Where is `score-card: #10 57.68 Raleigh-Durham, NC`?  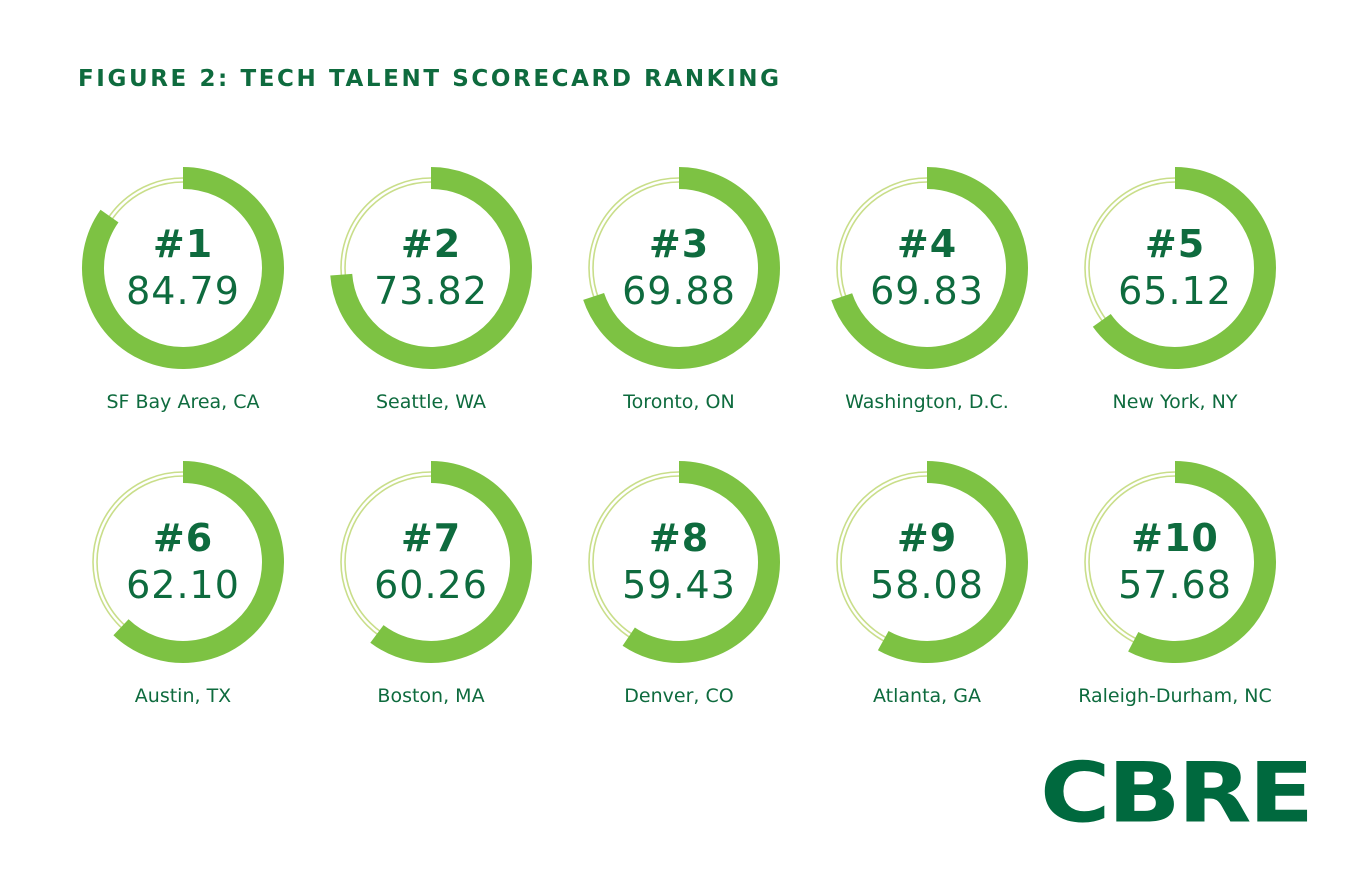
score-card: #10 57.68 Raleigh-Durham, NC is located at coordinates (1172, 588).